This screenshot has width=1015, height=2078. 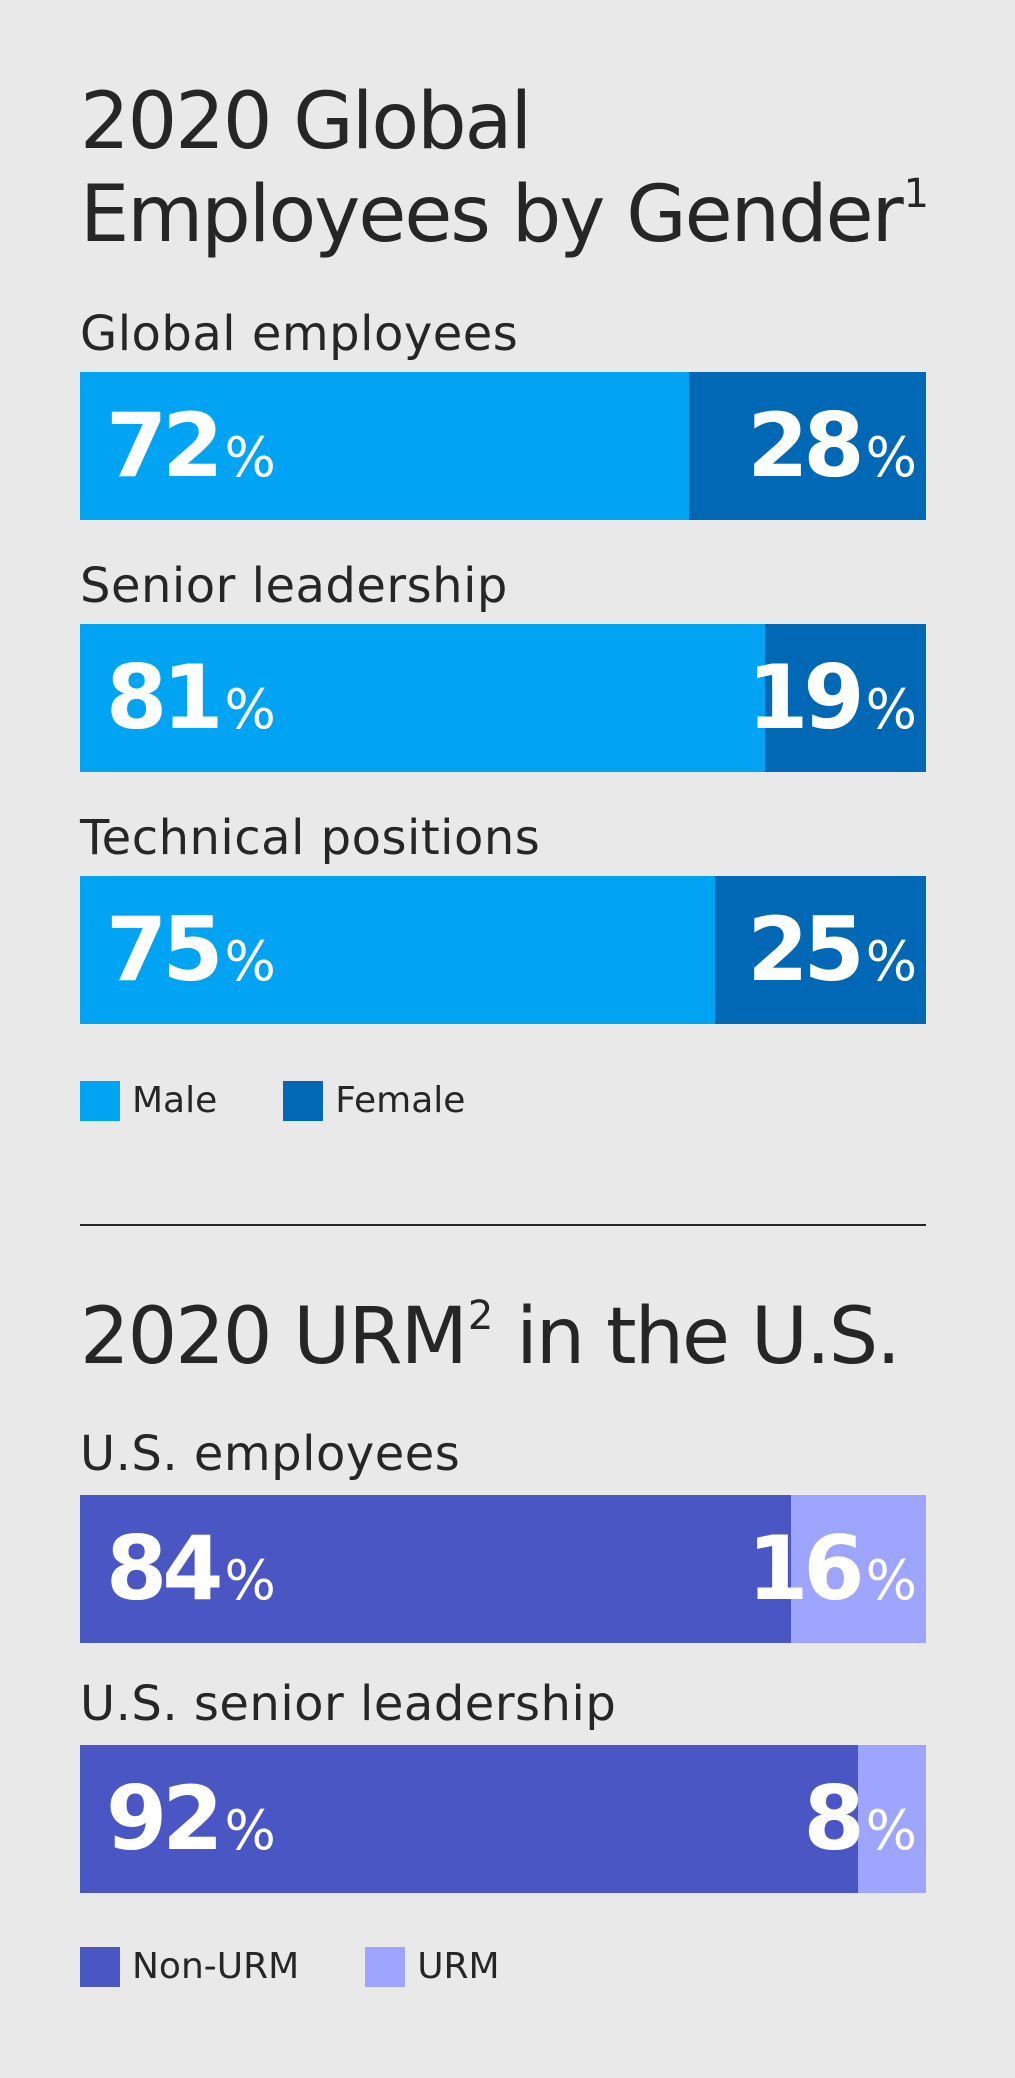 I want to click on legend-label-male: Male, so click(x=175, y=1100).